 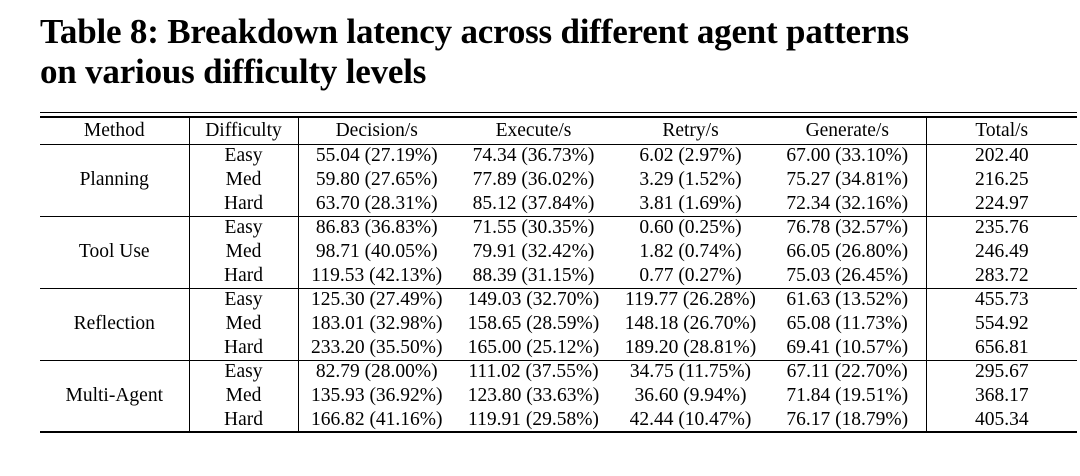 I want to click on retry-cell: 36.60 (9.94%), so click(x=690, y=395).